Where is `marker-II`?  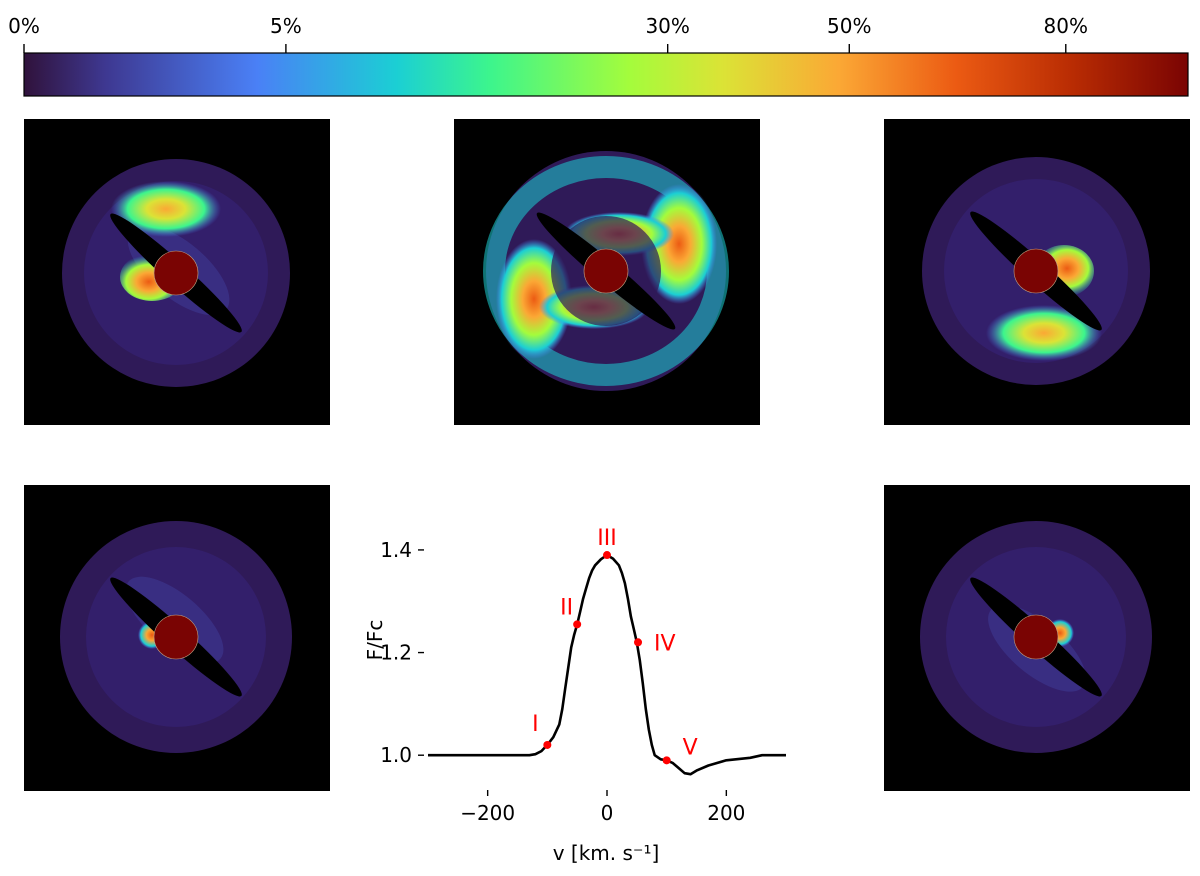
marker-II is located at coordinates (577, 624).